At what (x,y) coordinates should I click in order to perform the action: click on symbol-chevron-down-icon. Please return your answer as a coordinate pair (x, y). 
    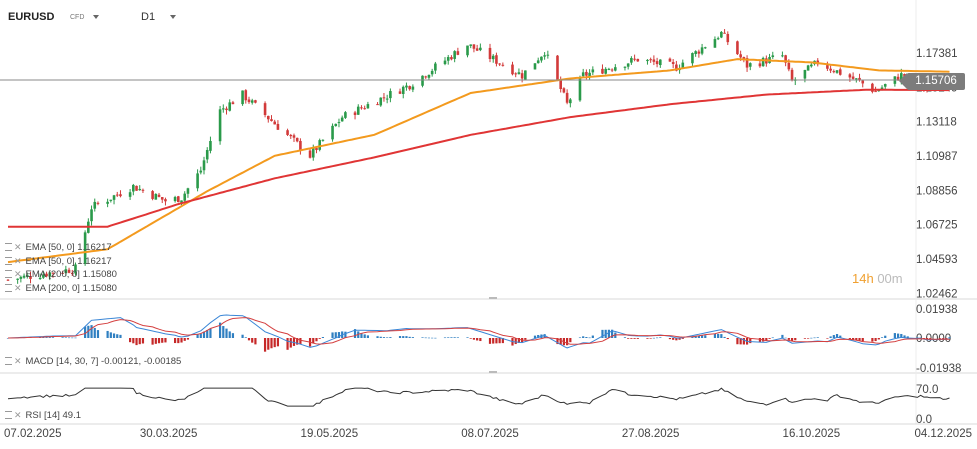
    Looking at the image, I should click on (96, 17).